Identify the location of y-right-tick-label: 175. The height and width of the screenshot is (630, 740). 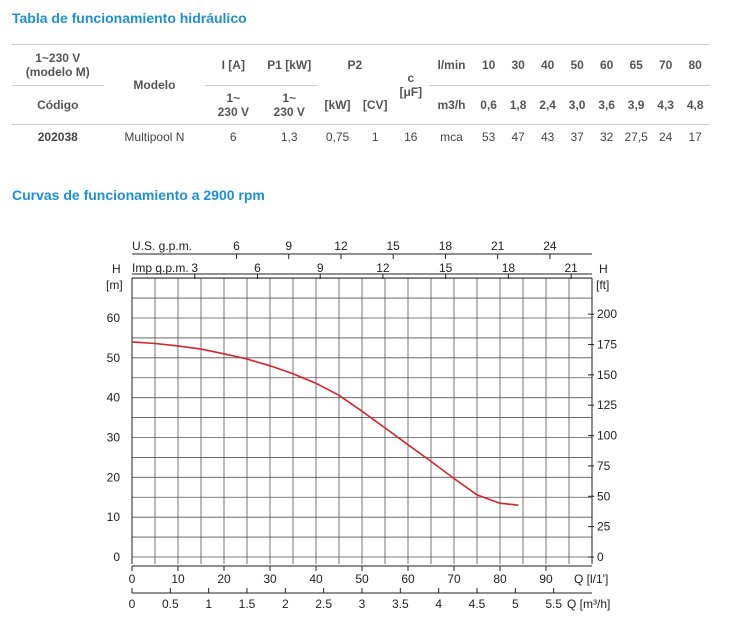
(607, 345).